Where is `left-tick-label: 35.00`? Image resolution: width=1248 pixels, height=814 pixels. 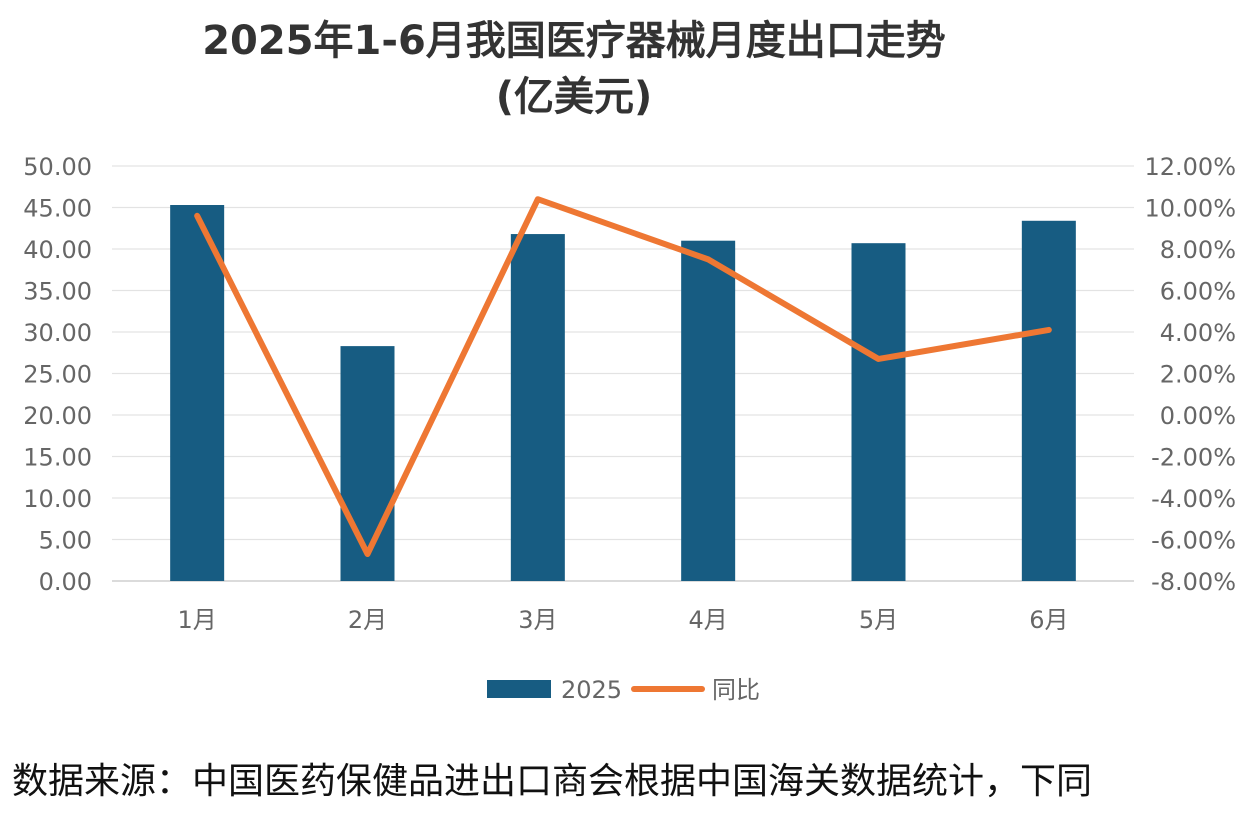
left-tick-label: 35.00 is located at coordinates (57, 292).